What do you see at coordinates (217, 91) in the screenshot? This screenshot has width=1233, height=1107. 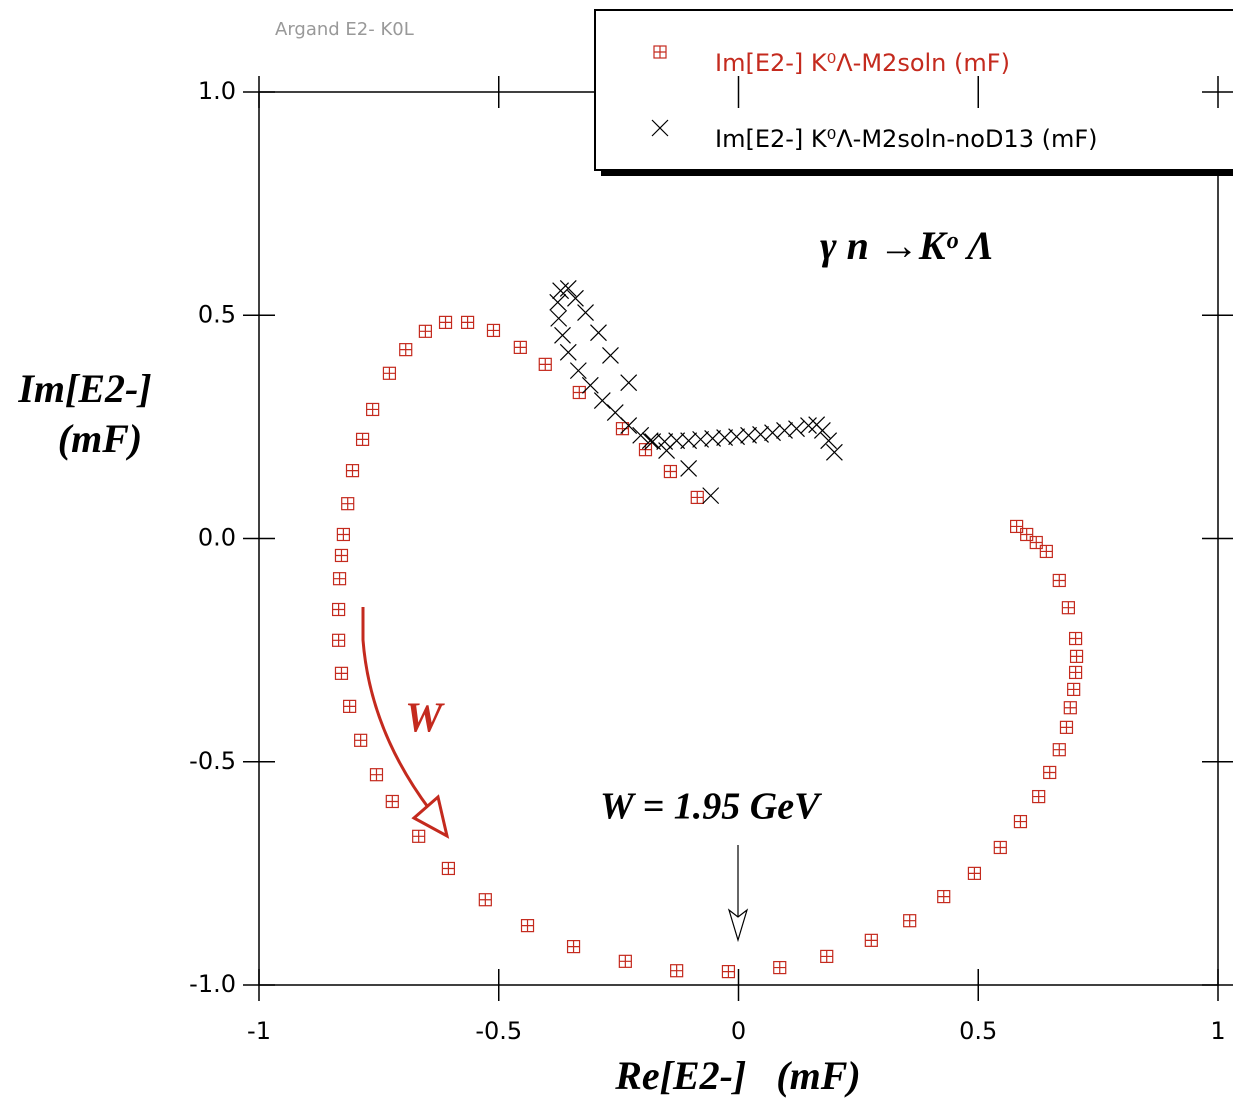 I see `y-tick-label: 1.0` at bounding box center [217, 91].